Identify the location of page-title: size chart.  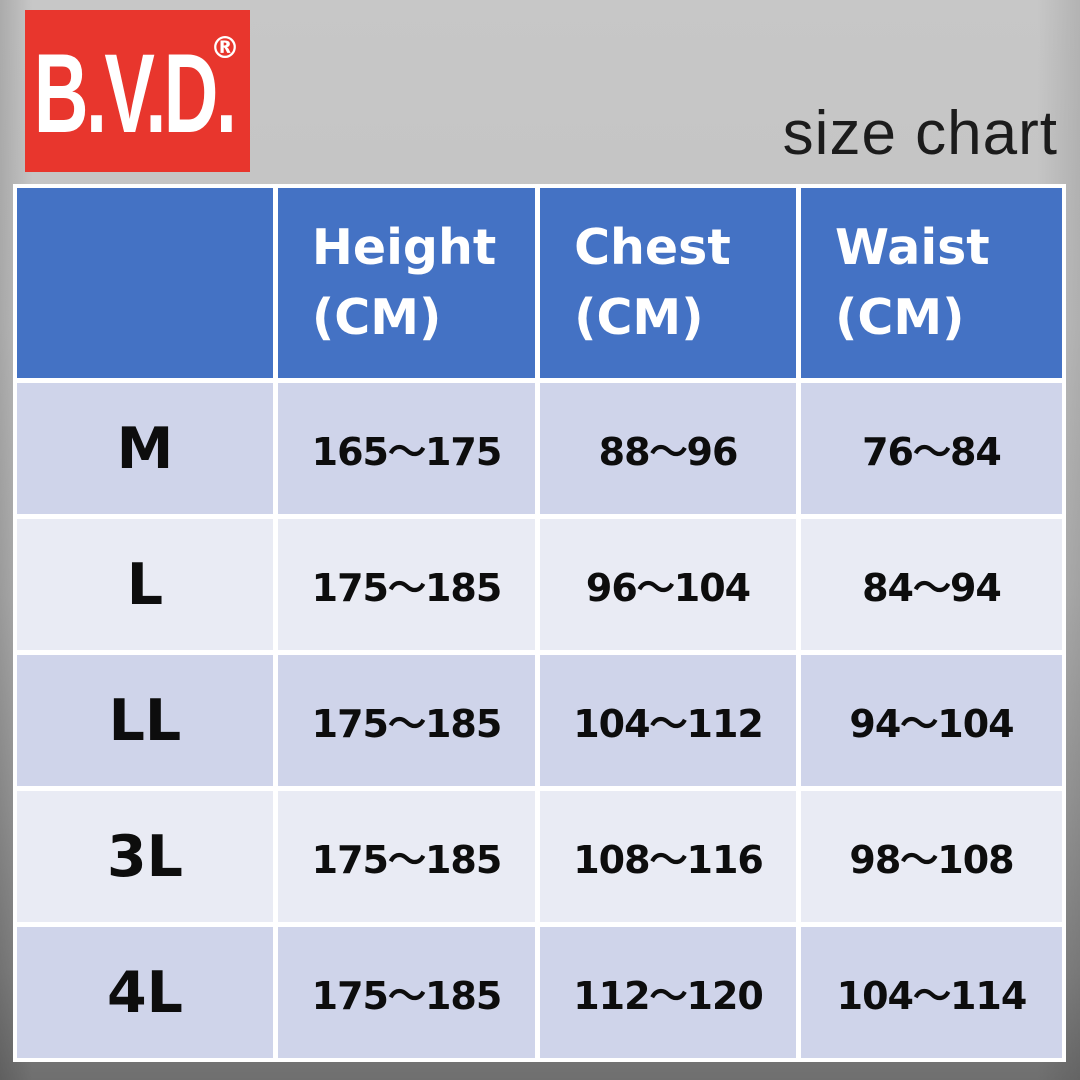
(920, 133).